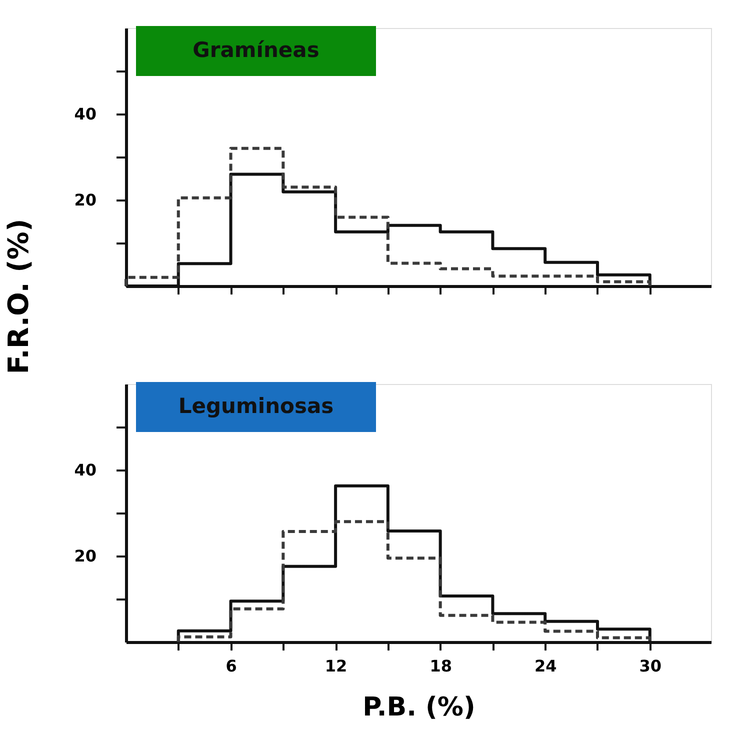 Image resolution: width=735 pixels, height=748 pixels. Describe the element at coordinates (650, 666) in the screenshot. I see `x-tick-label: 30` at that location.